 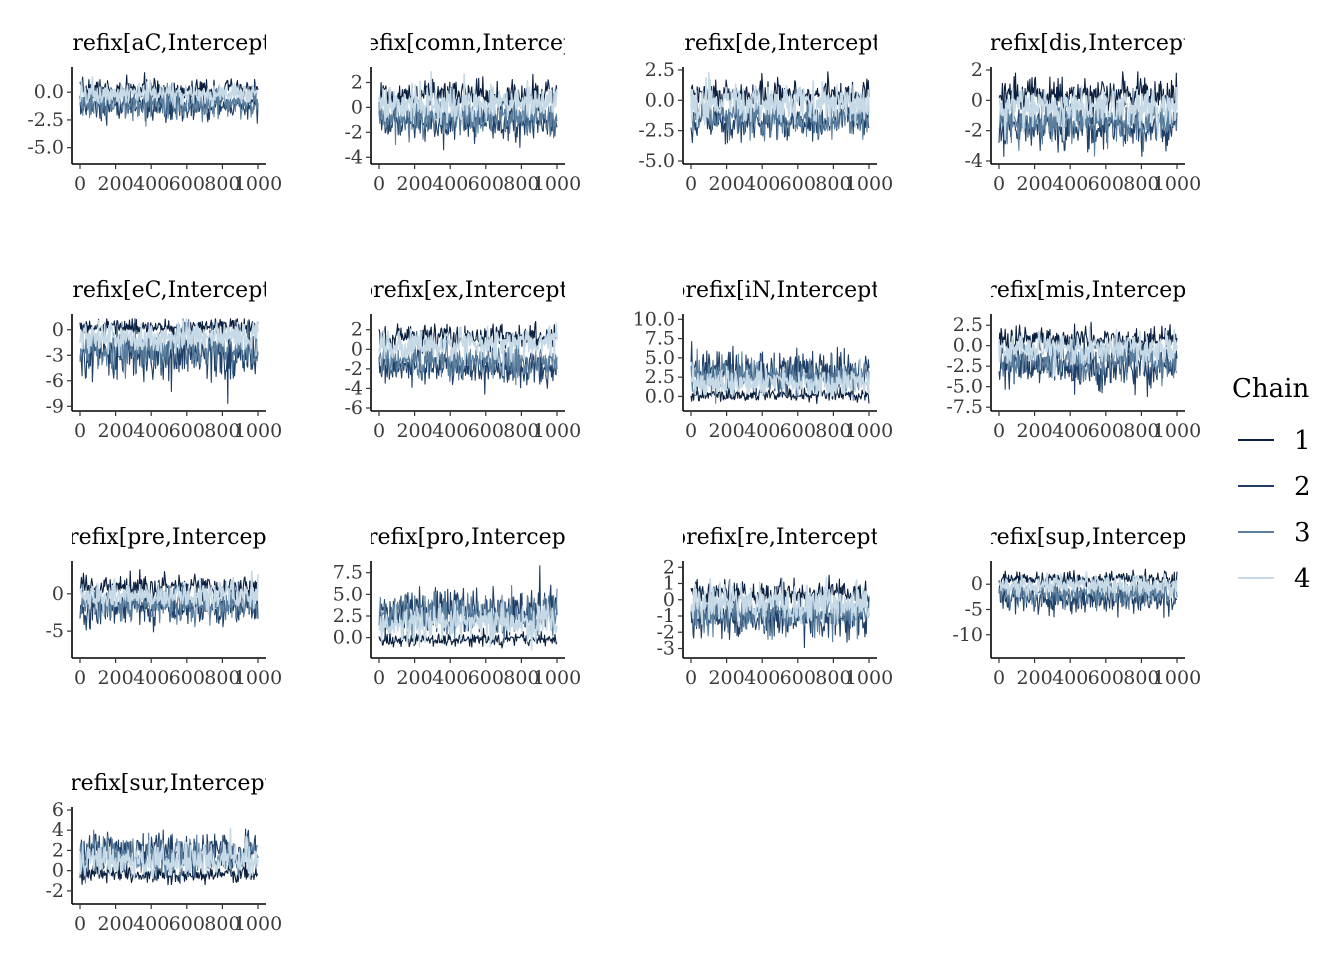 What do you see at coordinates (1302, 579) in the screenshot?
I see `legend-label: 4` at bounding box center [1302, 579].